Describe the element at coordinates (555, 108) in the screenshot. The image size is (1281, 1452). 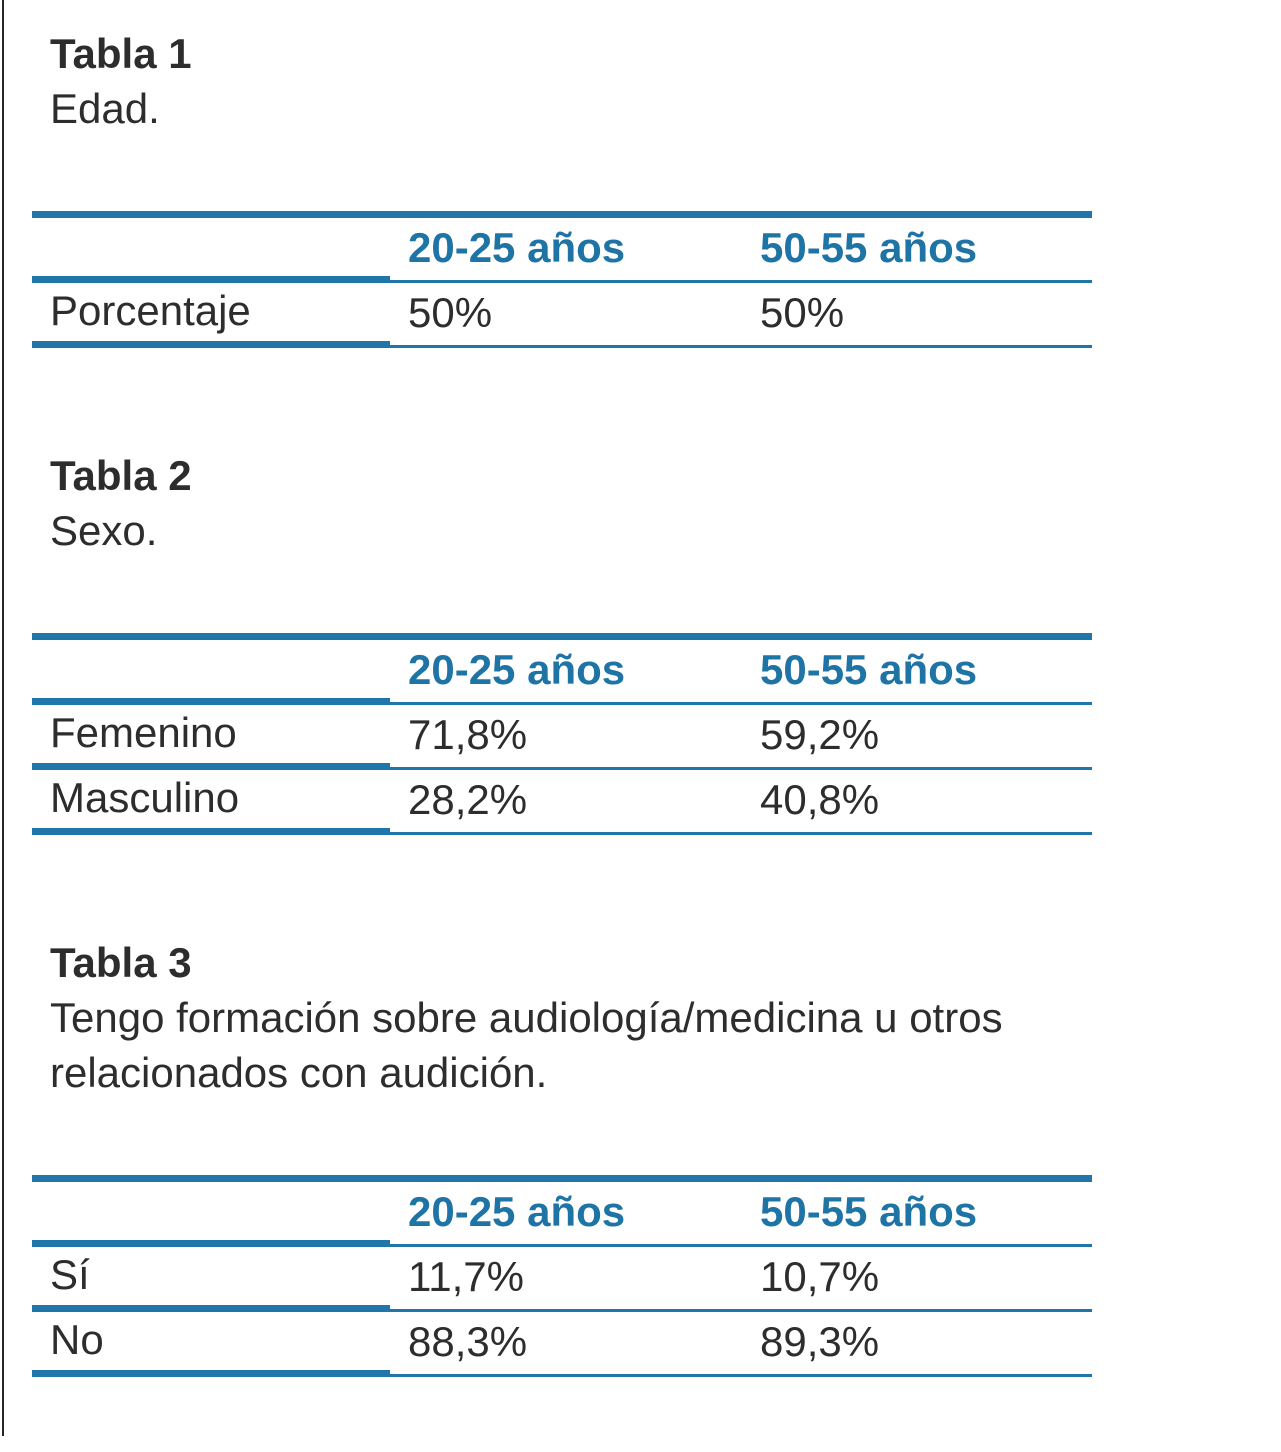
I see `table-description: Edad.` at that location.